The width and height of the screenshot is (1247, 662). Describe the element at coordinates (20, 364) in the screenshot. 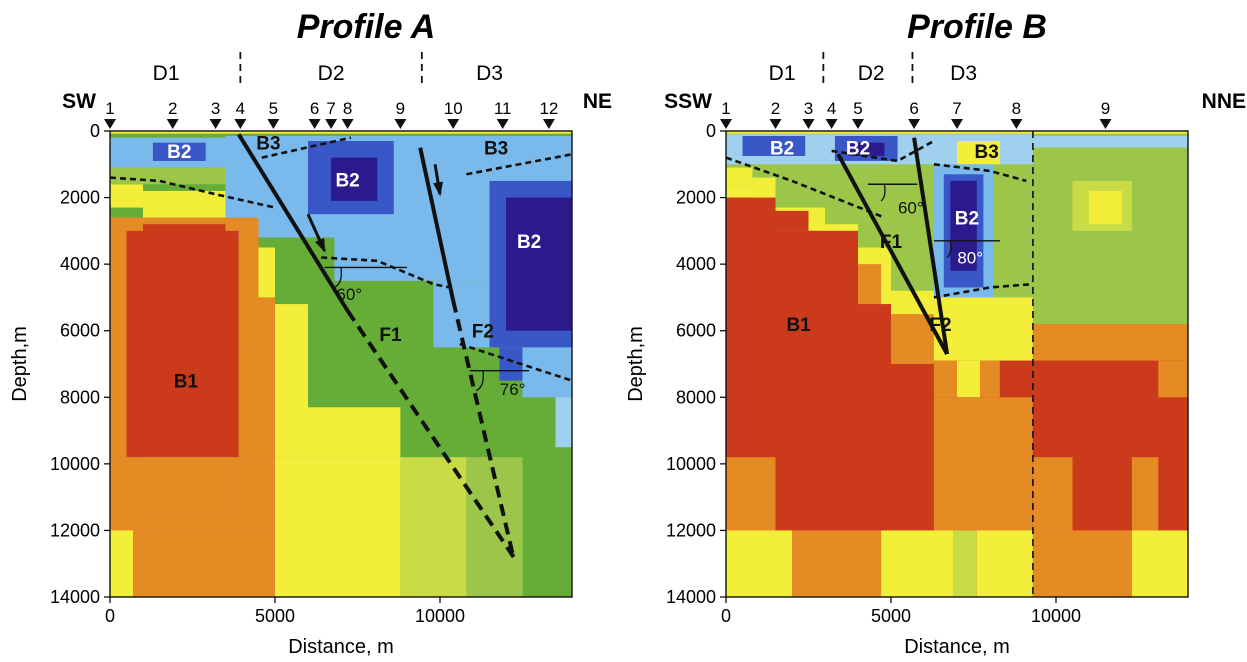

I see `y-axis-label: Depth,m` at that location.